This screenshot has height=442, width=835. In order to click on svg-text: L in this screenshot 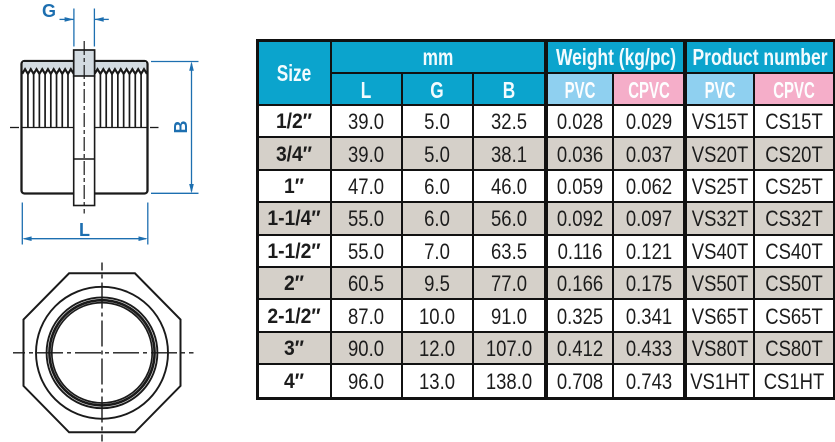, I will do `click(84, 230)`.